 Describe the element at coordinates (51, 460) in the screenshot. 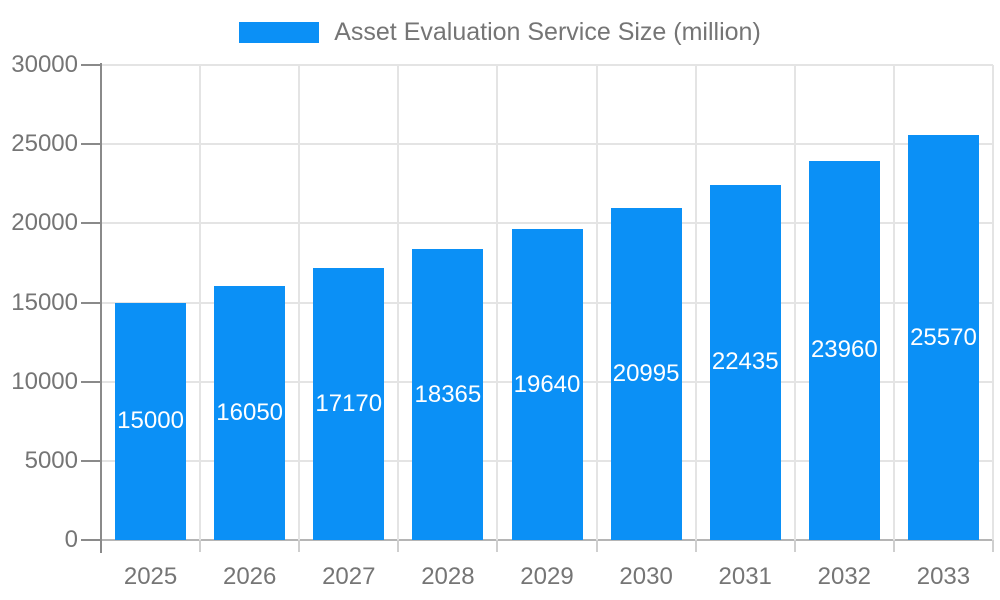

I see `y-axis-label: 5000` at that location.